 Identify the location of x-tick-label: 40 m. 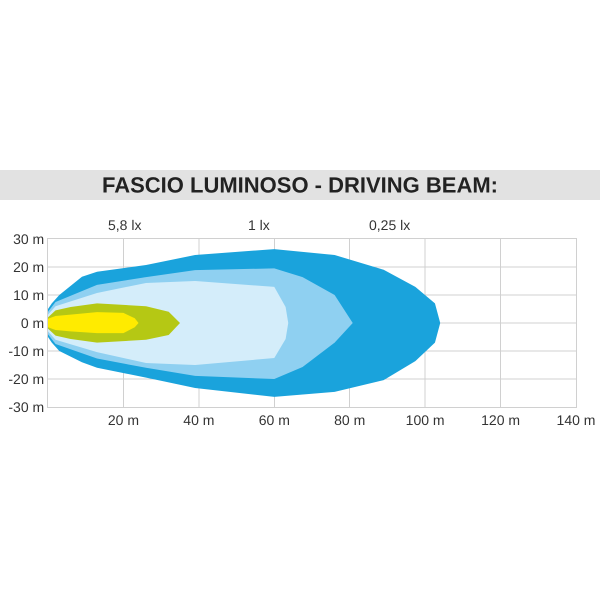
(198, 420).